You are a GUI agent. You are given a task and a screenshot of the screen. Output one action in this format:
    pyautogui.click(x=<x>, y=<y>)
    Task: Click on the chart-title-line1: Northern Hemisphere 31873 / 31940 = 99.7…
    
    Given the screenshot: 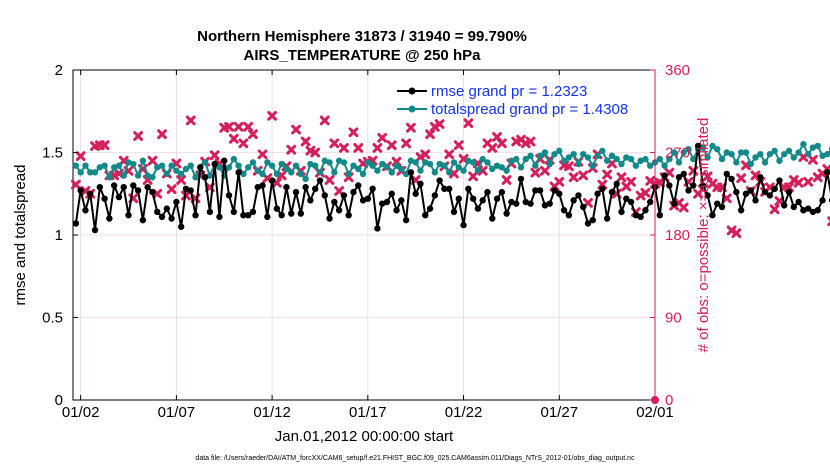 What is the action you would take?
    pyautogui.click(x=362, y=36)
    